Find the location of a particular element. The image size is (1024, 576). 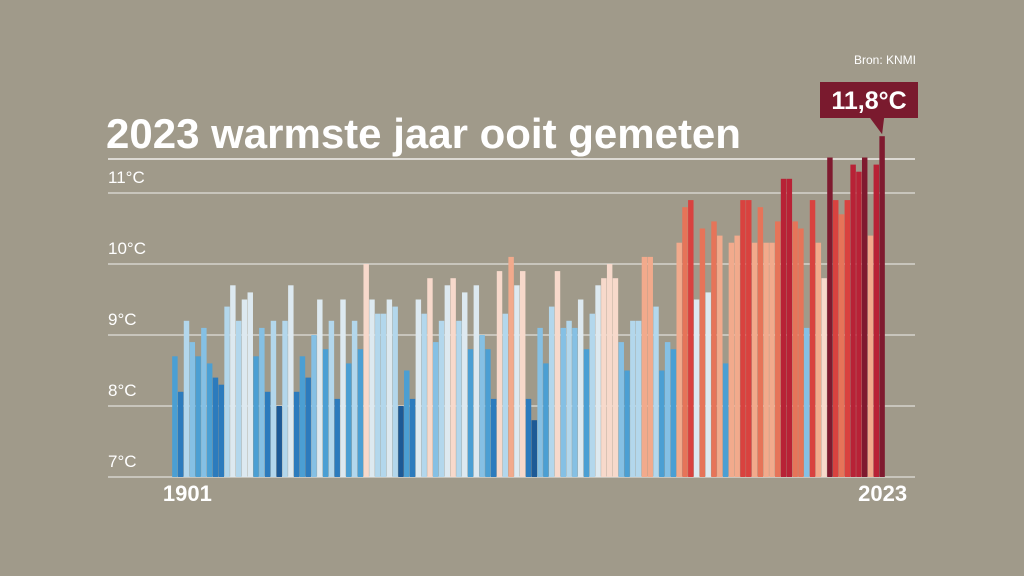

value-label-pointer is located at coordinates (877, 126).